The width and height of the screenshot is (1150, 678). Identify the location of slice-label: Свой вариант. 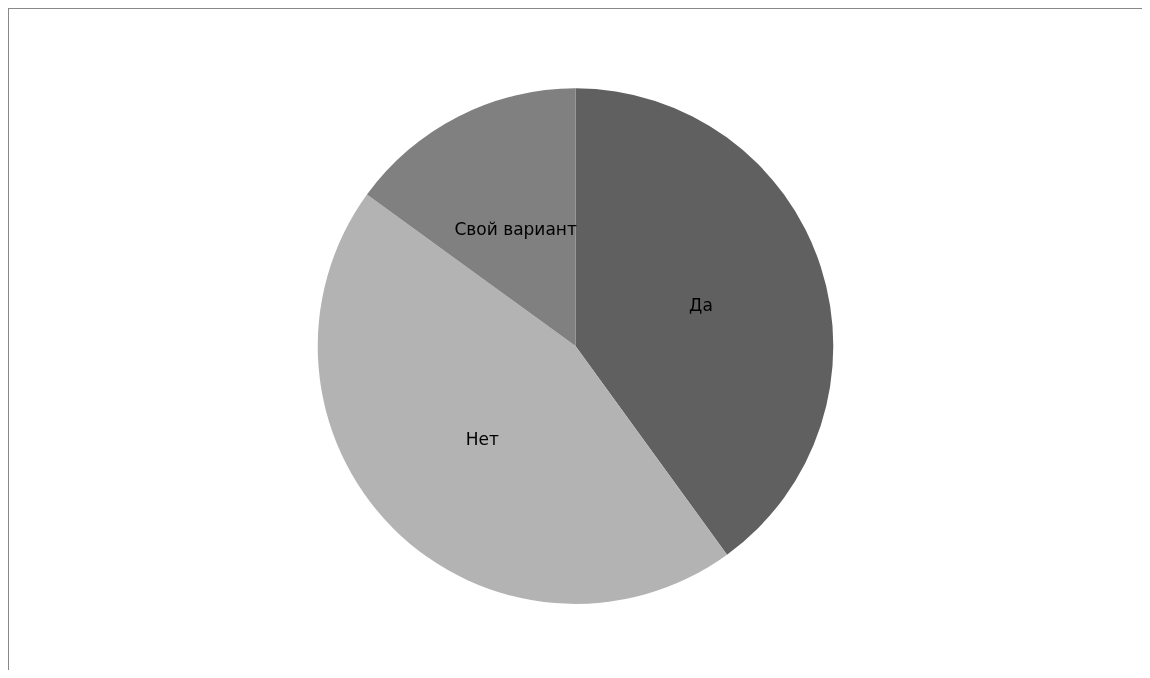
(515, 228).